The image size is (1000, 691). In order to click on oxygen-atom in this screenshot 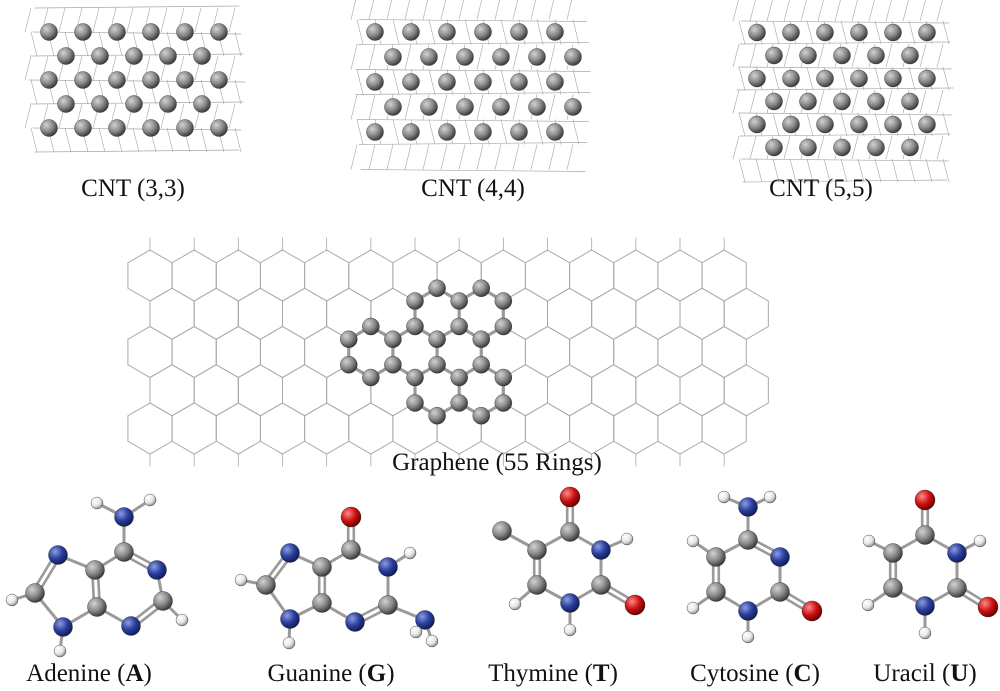, I will do `click(812, 611)`.